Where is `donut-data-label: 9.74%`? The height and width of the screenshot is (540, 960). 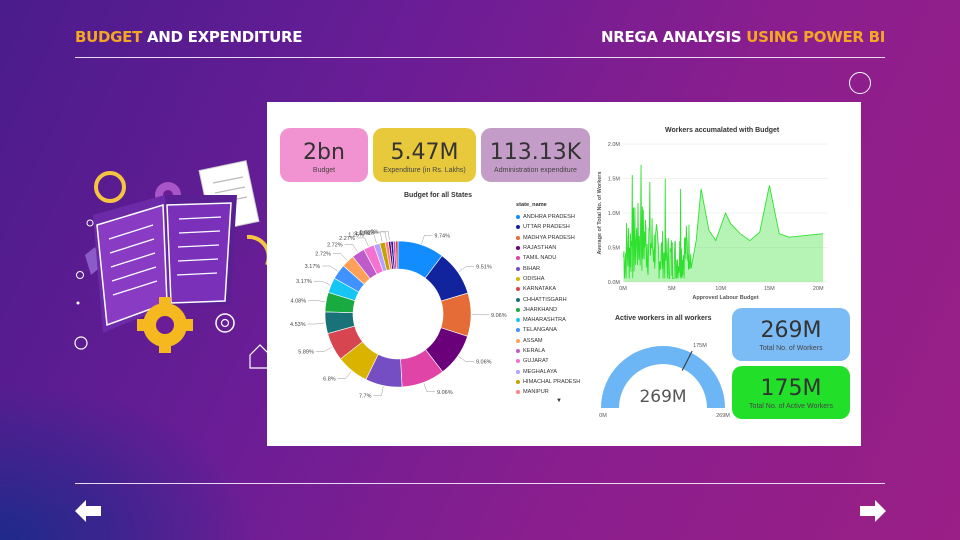
donut-data-label: 9.74% is located at coordinates (442, 236).